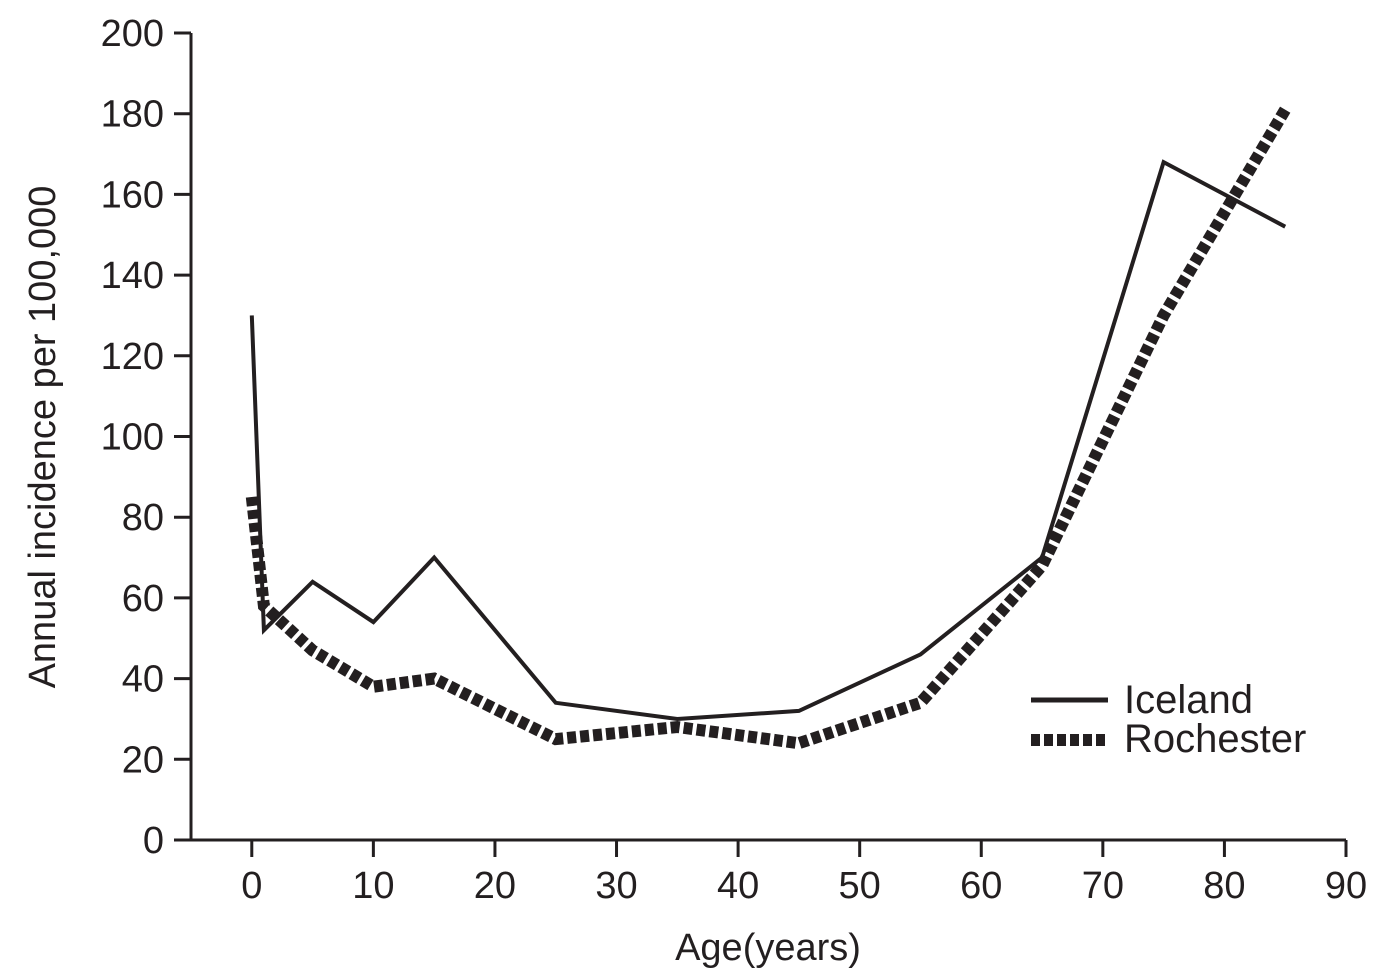 This screenshot has height=972, width=1375. What do you see at coordinates (132, 34) in the screenshot?
I see `y-tick-label: 200` at bounding box center [132, 34].